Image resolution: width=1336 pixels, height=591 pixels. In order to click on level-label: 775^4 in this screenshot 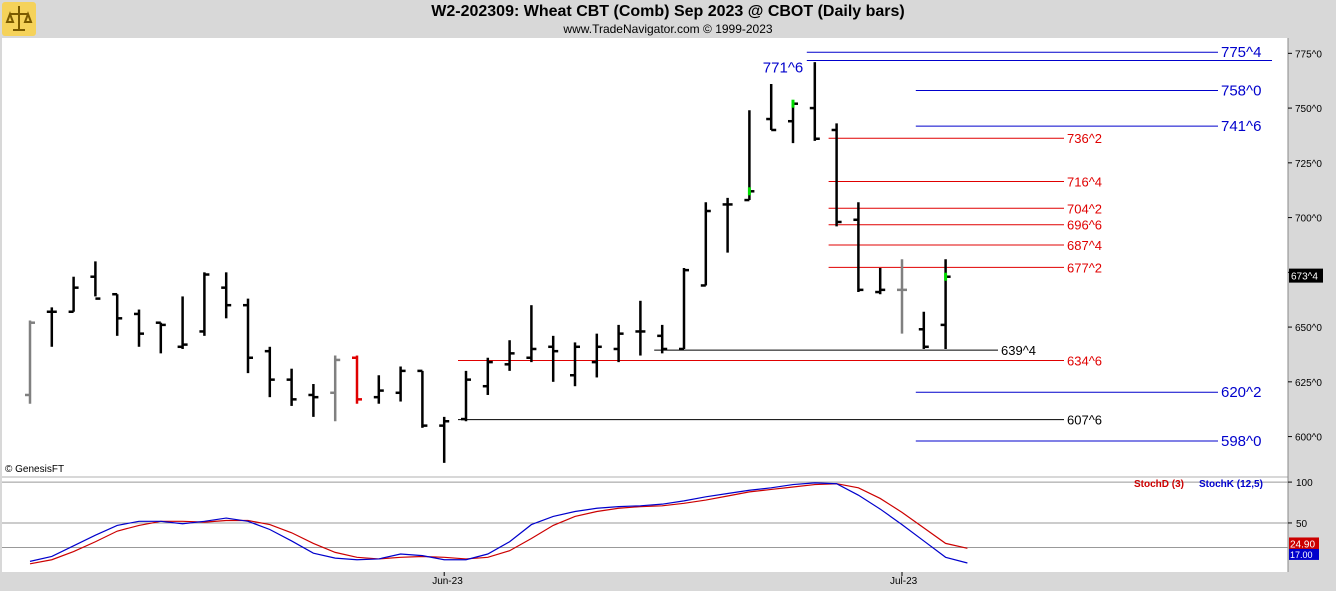, I will do `click(1241, 52)`.